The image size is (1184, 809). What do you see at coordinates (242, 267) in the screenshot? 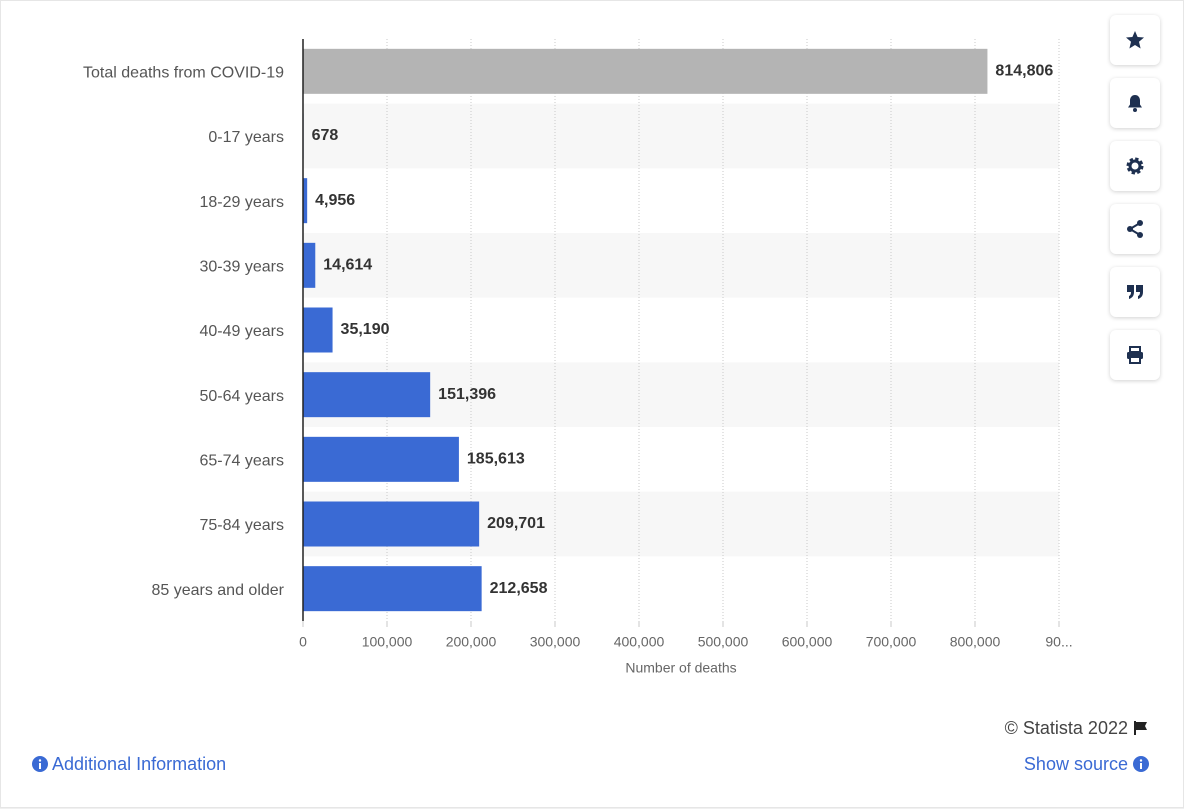
I see `y-tick-label: 30-39 years` at bounding box center [242, 267].